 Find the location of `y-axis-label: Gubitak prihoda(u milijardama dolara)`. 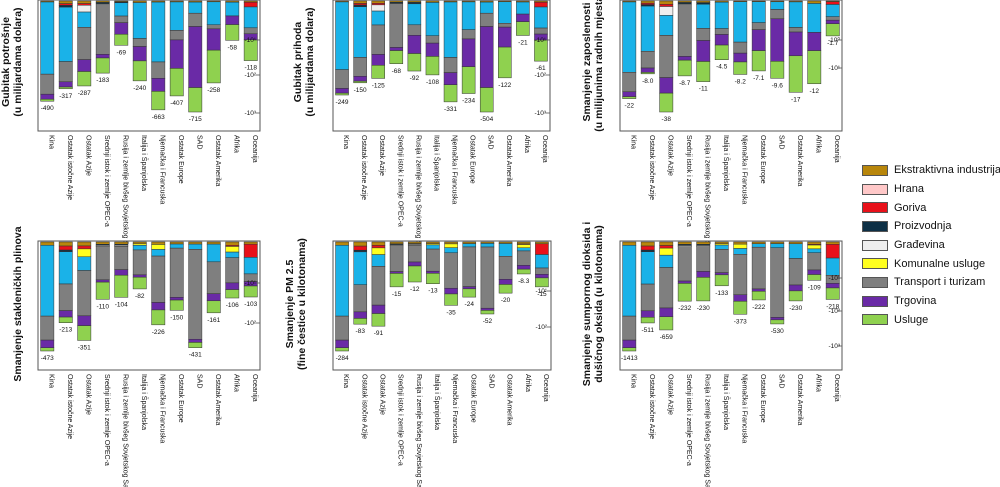

y-axis-label: Gubitak prihoda(u milijardama dolara) is located at coordinates (304, 61).